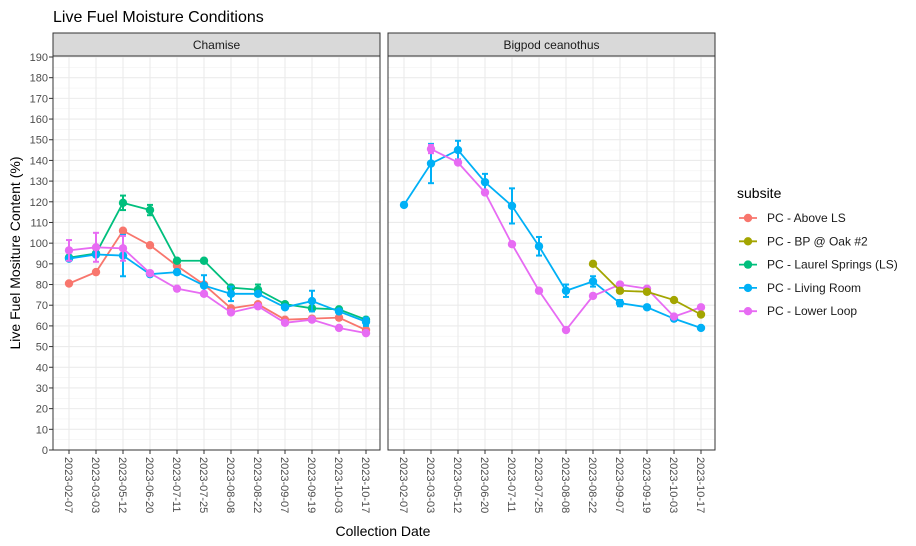  Describe the element at coordinates (673, 485) in the screenshot. I see `x-tick-label: 2023-10-03` at that location.